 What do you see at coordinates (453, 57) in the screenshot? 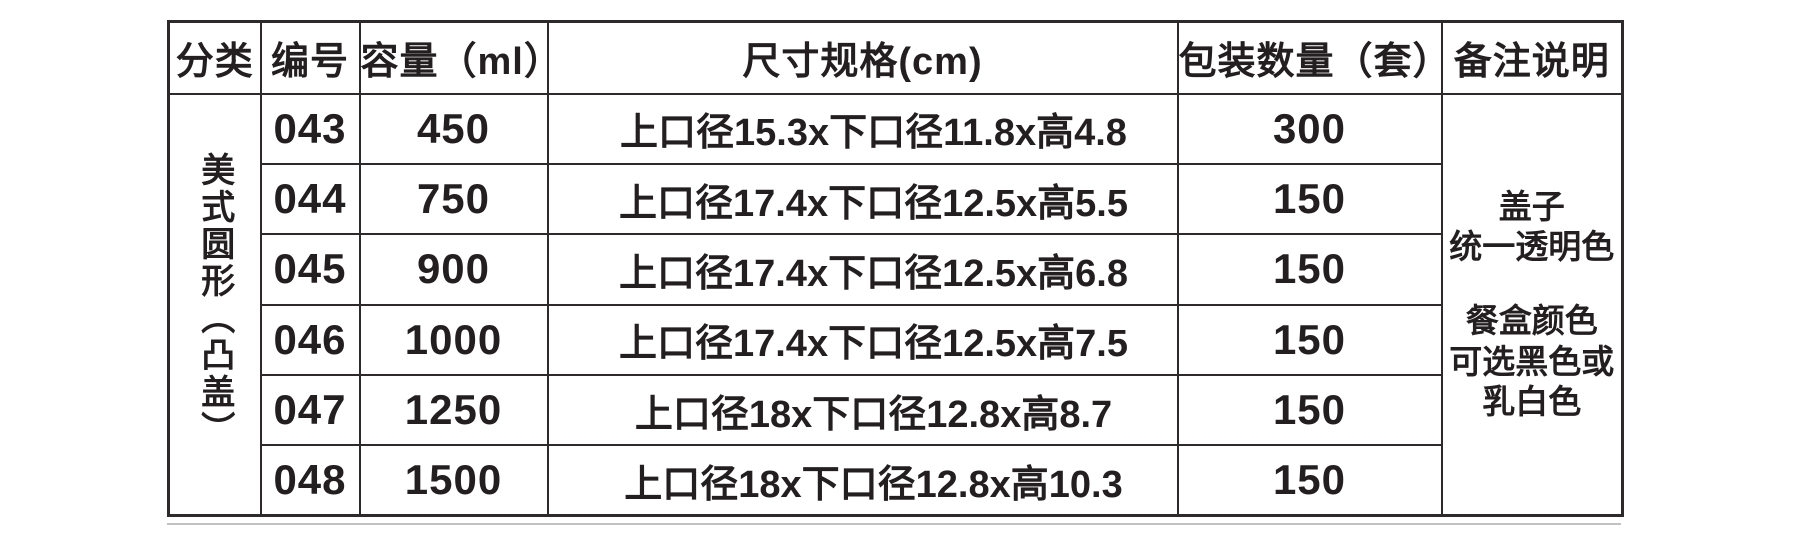
I see `header-capacity: 容量（ml）` at bounding box center [453, 57].